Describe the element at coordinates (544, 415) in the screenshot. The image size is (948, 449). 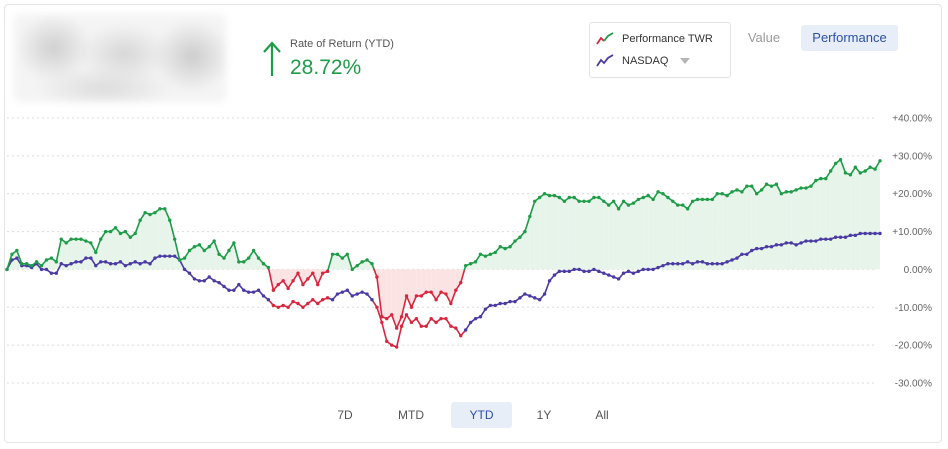
I see `period-1y: 1Y` at that location.